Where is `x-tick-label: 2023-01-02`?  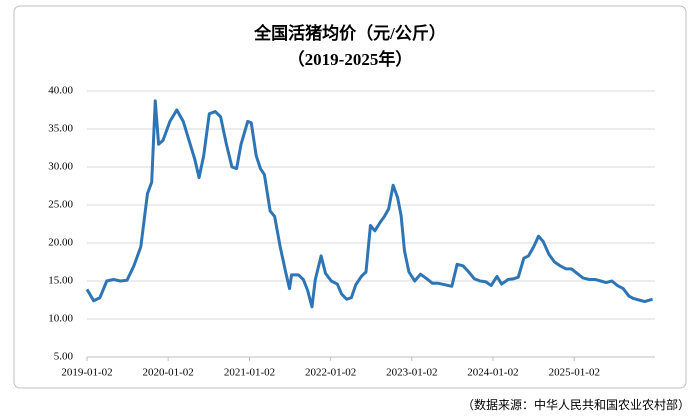
x-tick-label: 2023-01-02 is located at coordinates (411, 373).